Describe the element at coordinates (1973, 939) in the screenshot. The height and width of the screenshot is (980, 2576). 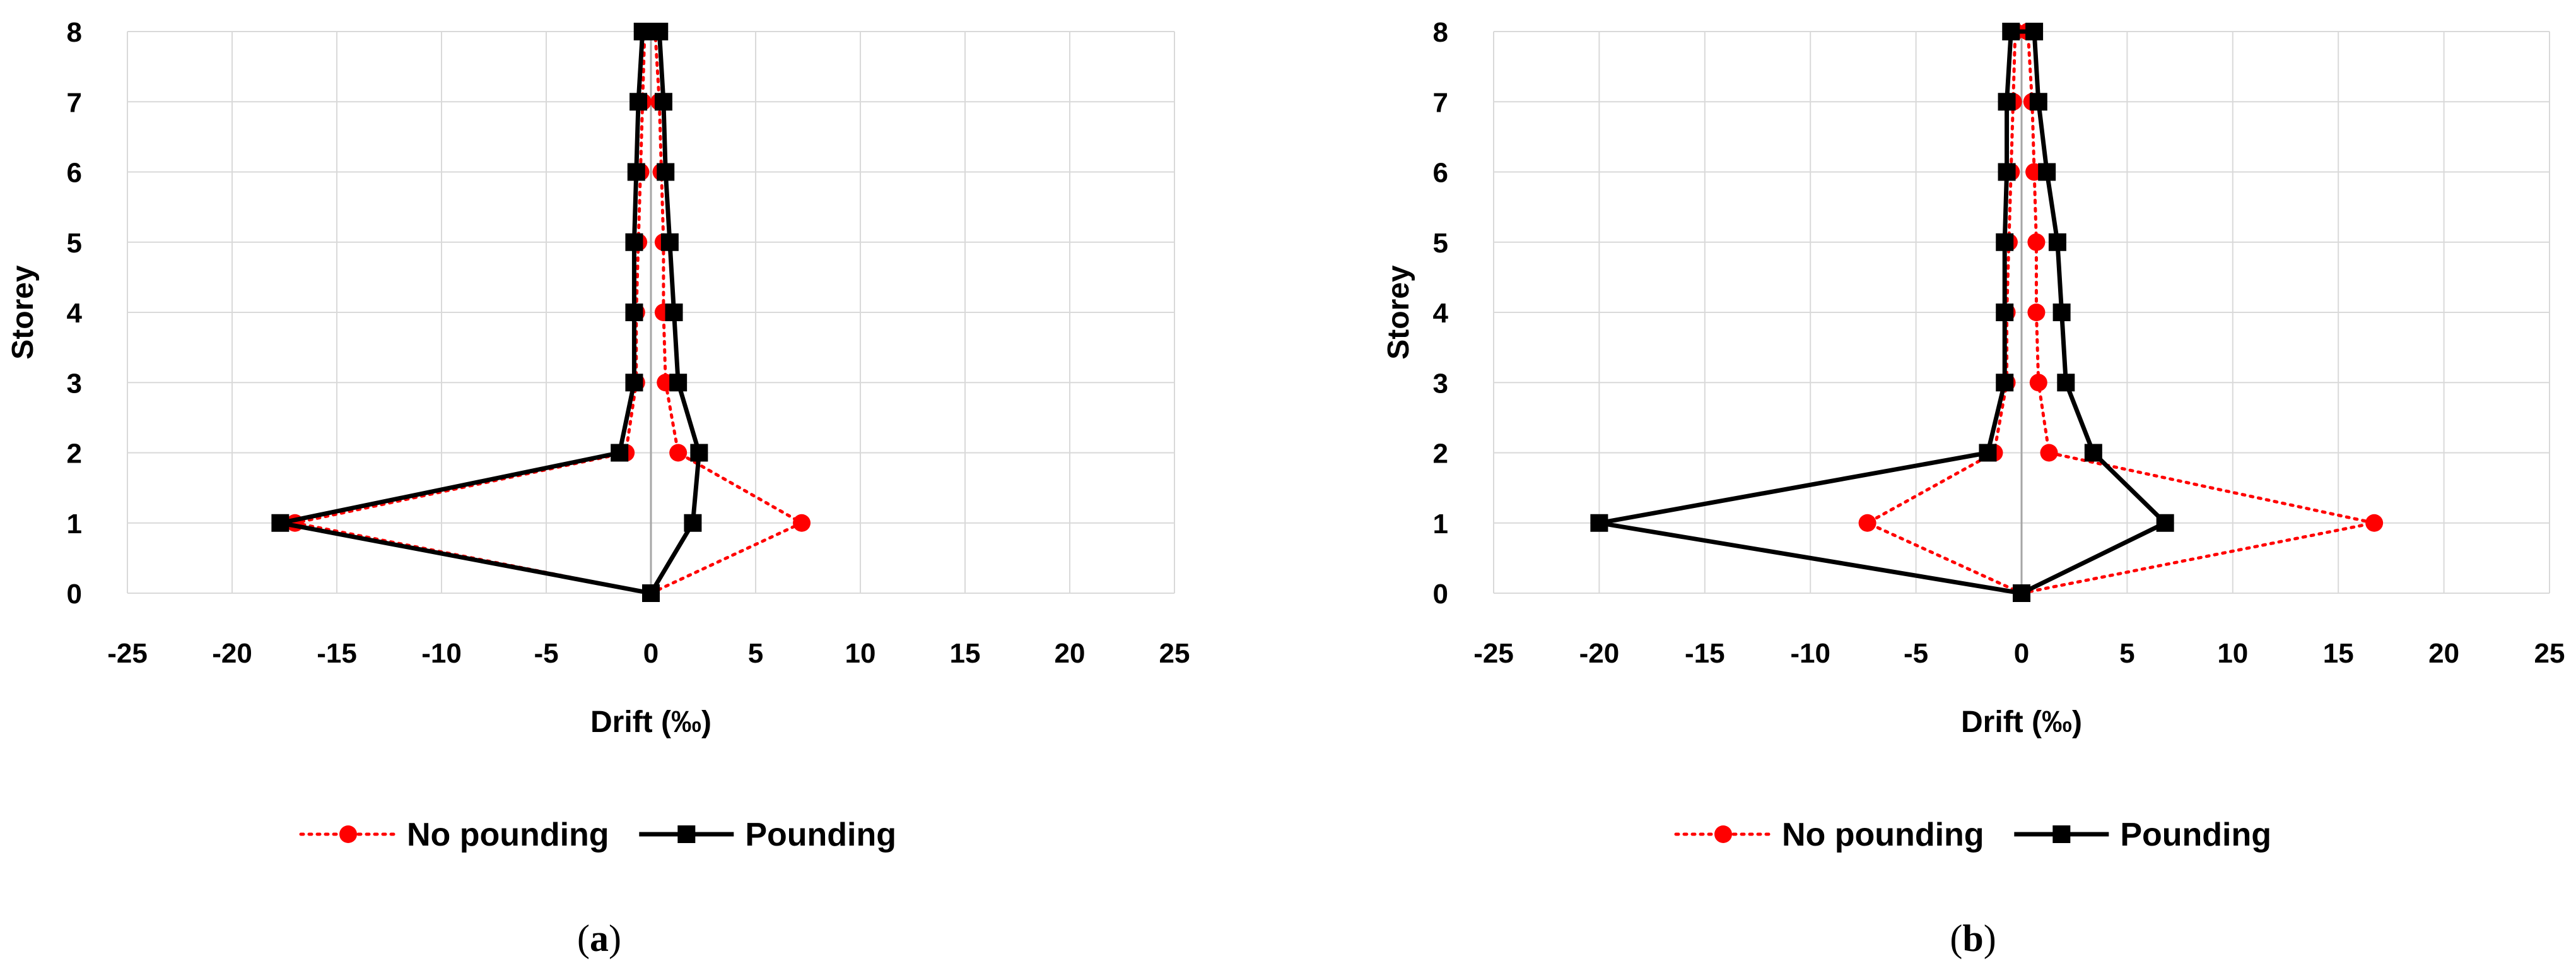
I see `panel-caption: (b)` at that location.